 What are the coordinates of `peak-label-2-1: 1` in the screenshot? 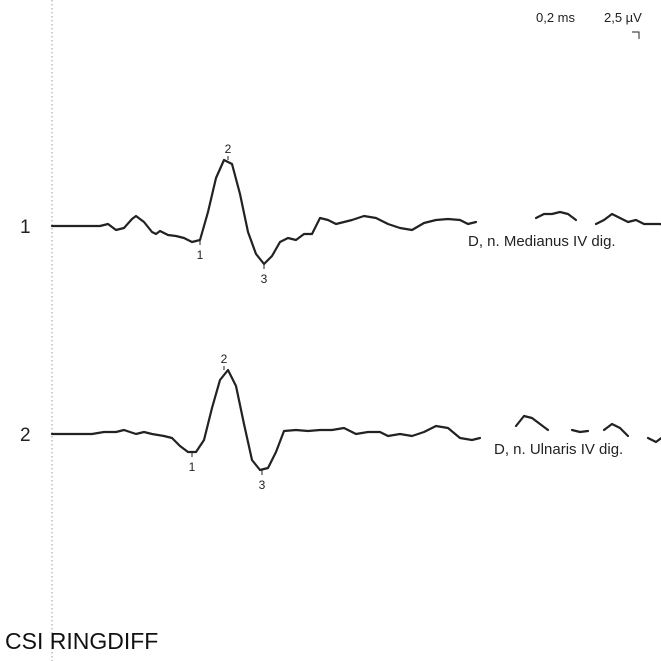 It's located at (192, 467).